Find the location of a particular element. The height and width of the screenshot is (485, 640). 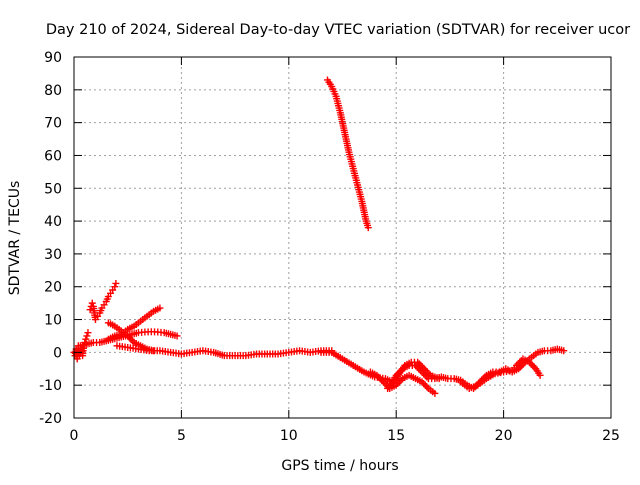

y-tick-label: 60 is located at coordinates (53, 156).